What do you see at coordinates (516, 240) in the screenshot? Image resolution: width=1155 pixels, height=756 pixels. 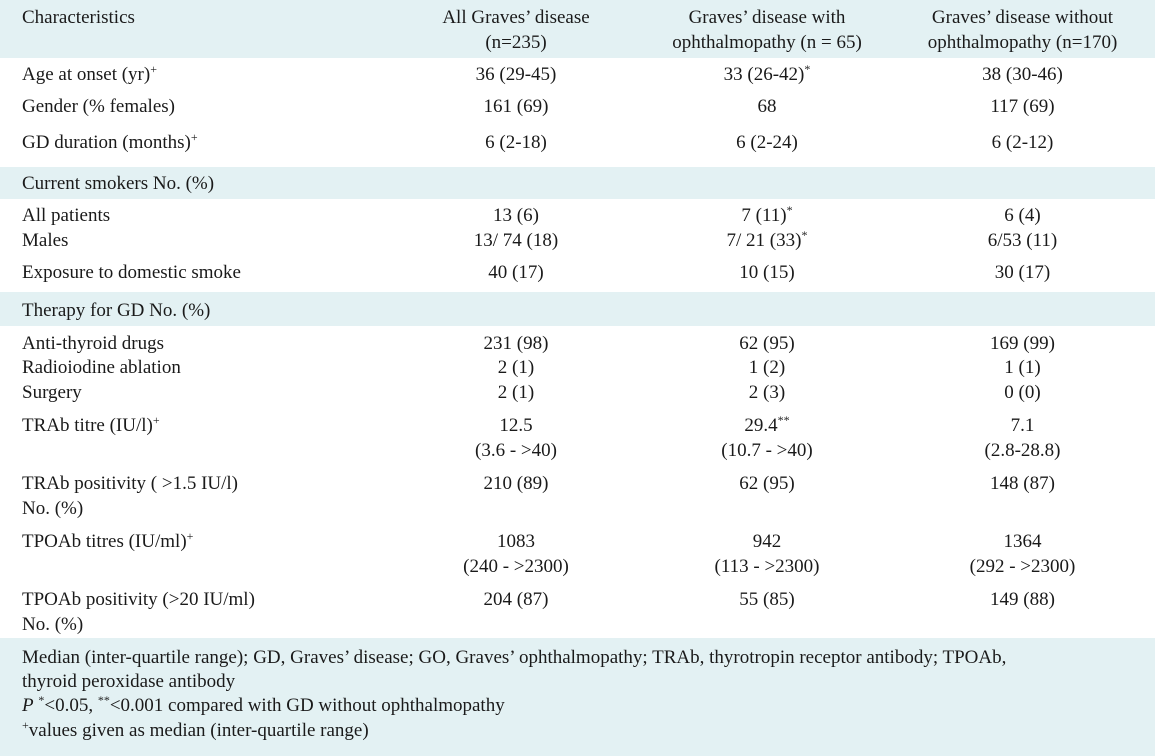 I see `cell-males-all: 13/ 74 (18)` at bounding box center [516, 240].